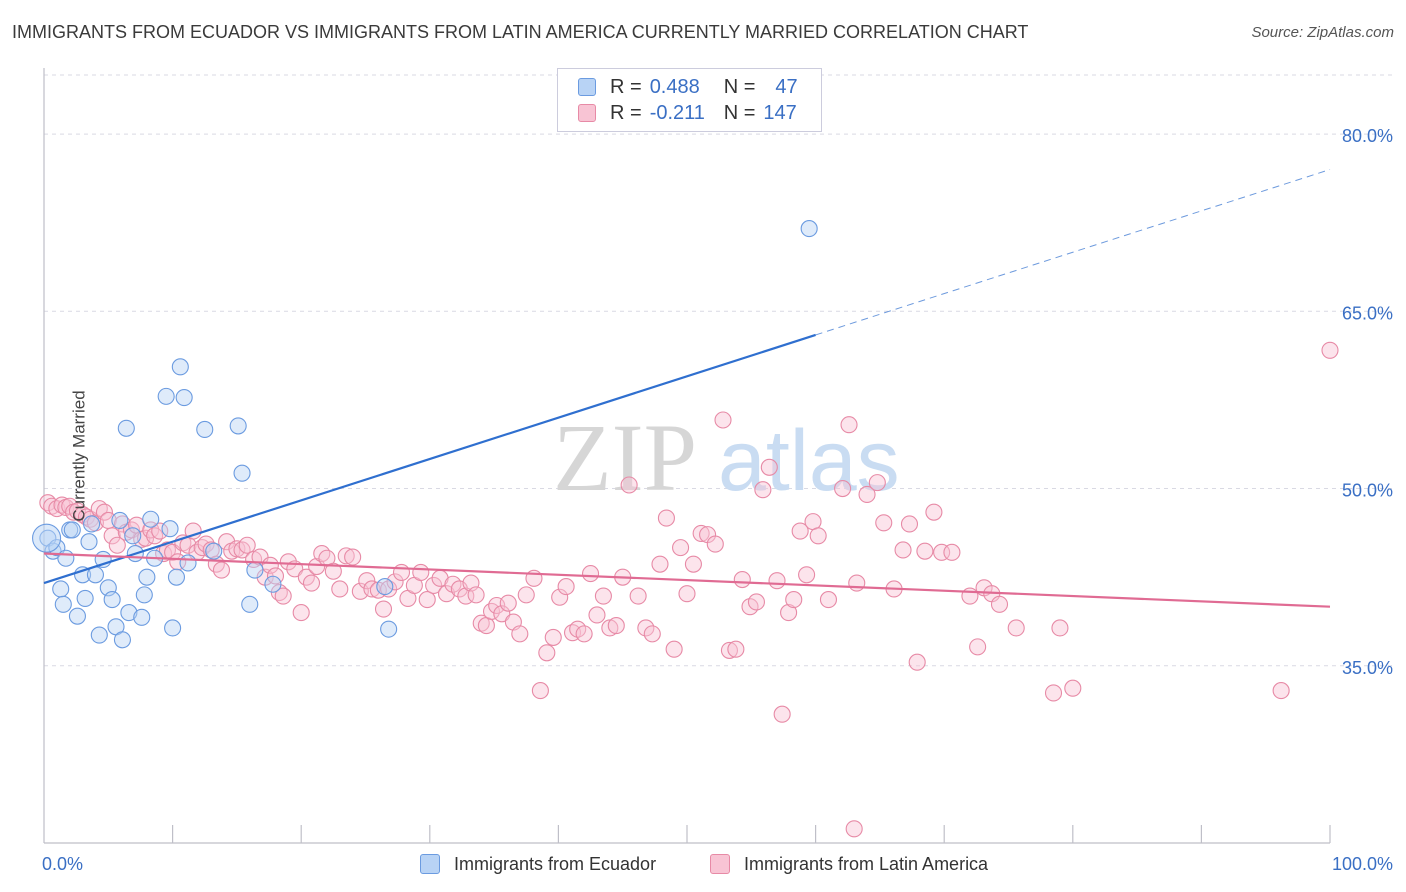  What do you see at coordinates (1362, 864) in the screenshot?
I see `x-tick-label: 100.0%` at bounding box center [1362, 864].